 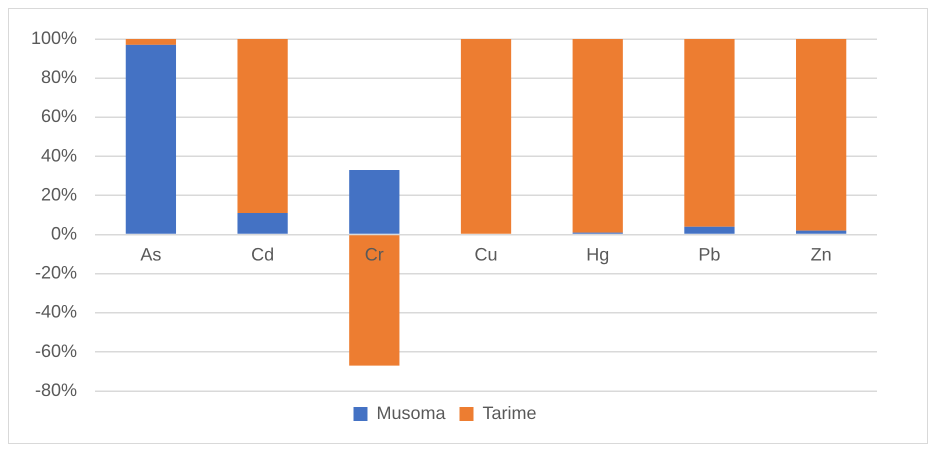 I want to click on x-tick-label: Pb, so click(x=709, y=254).